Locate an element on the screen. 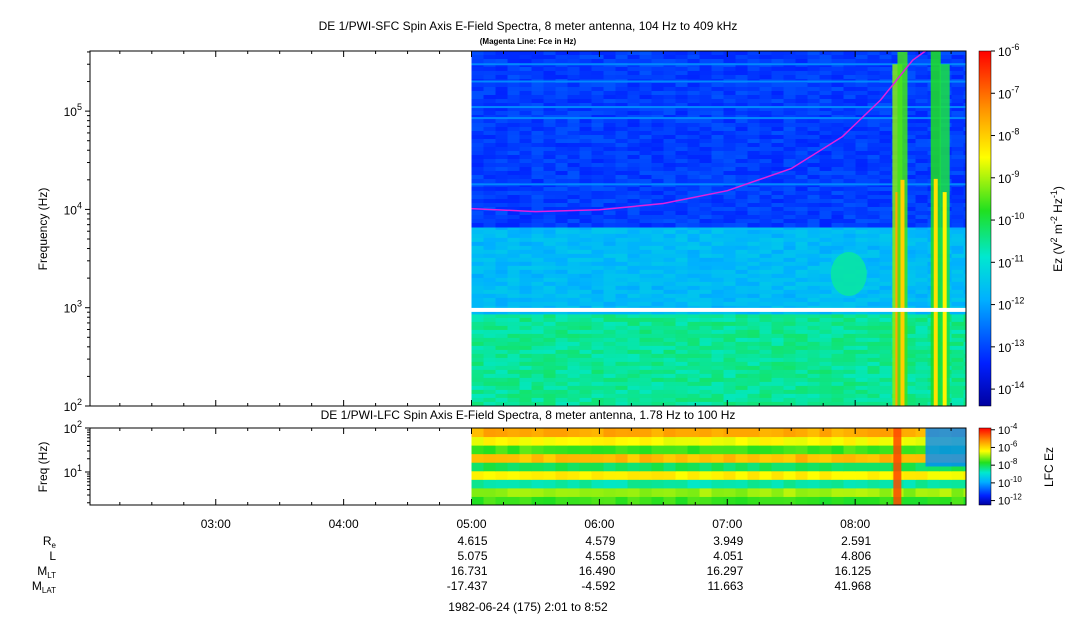  ephemeris-row-label: L is located at coordinates (52, 556).